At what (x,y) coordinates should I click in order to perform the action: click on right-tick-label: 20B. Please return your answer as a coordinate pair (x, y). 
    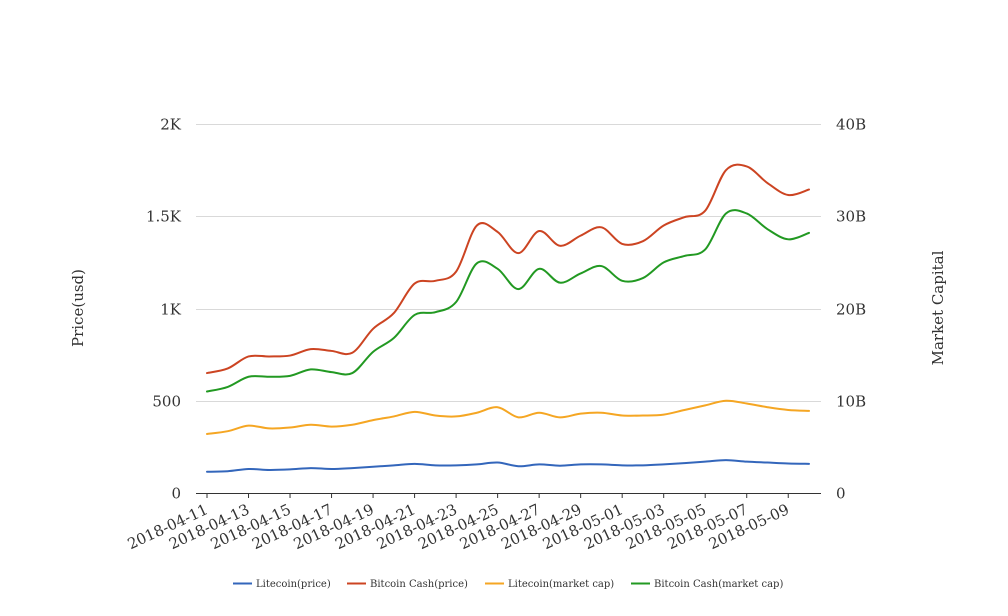
    Looking at the image, I should click on (851, 310).